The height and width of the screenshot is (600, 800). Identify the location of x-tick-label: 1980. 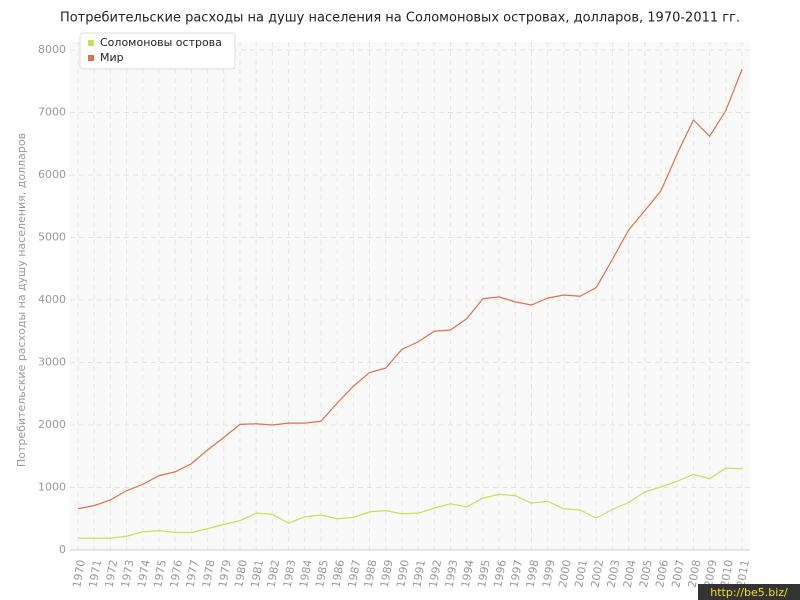
(241, 574).